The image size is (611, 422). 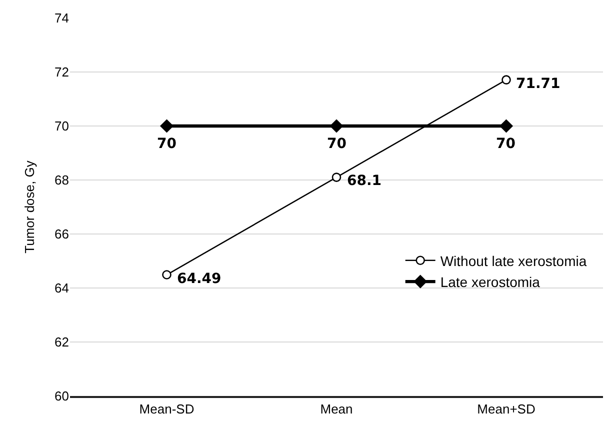 I want to click on y-tick-label: 72, so click(x=61, y=72).